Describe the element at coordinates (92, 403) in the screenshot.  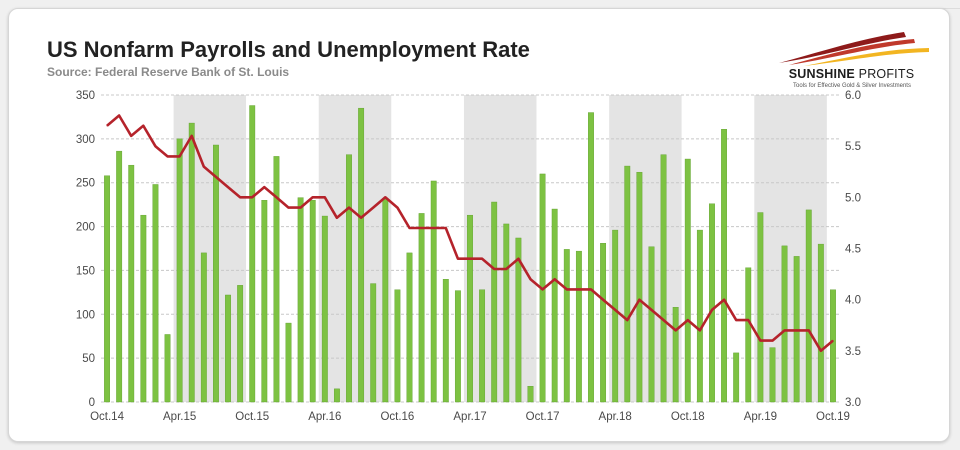
I see `left-tick-label: 0` at that location.